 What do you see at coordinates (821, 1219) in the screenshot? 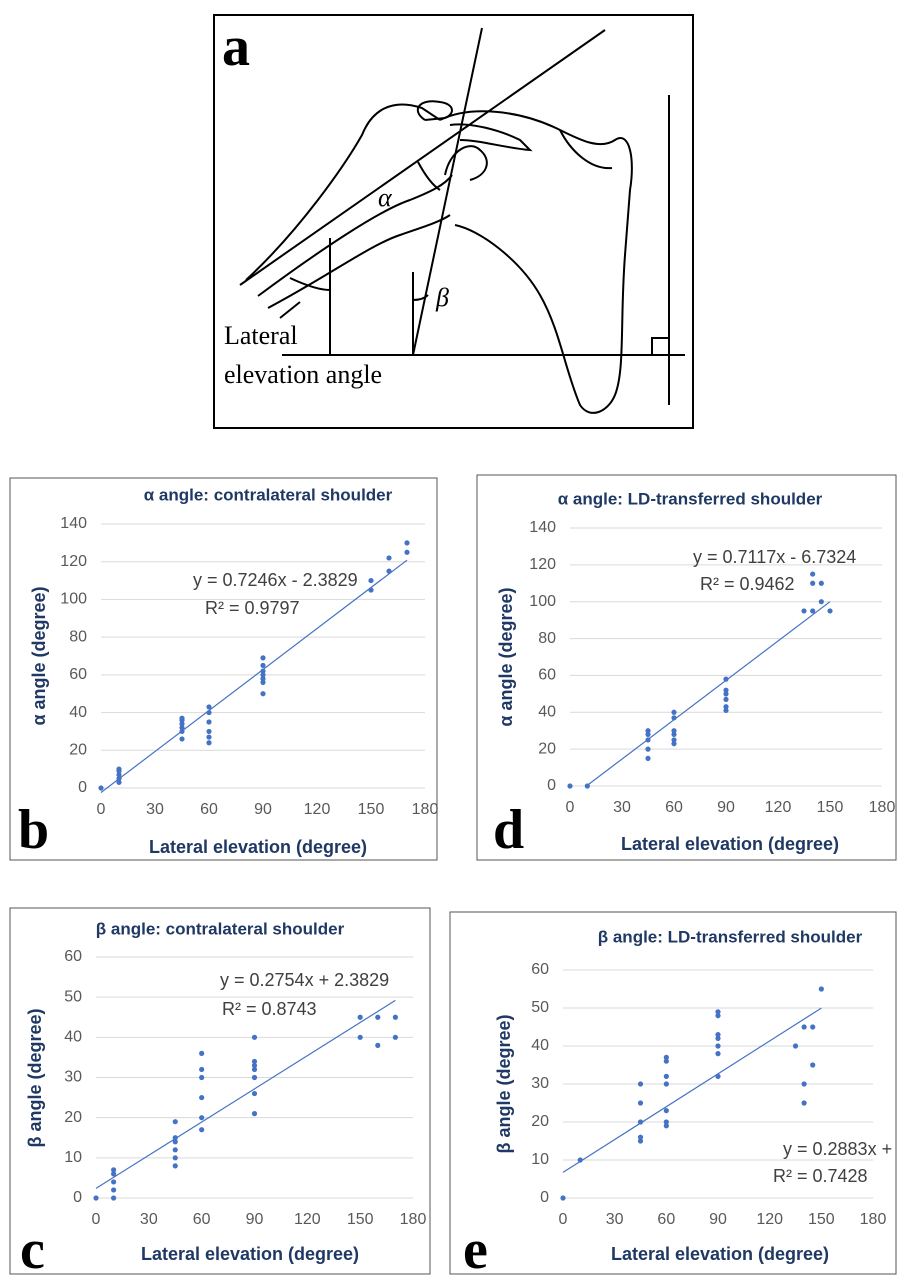
I see `x-tick-label: 150` at bounding box center [821, 1219].